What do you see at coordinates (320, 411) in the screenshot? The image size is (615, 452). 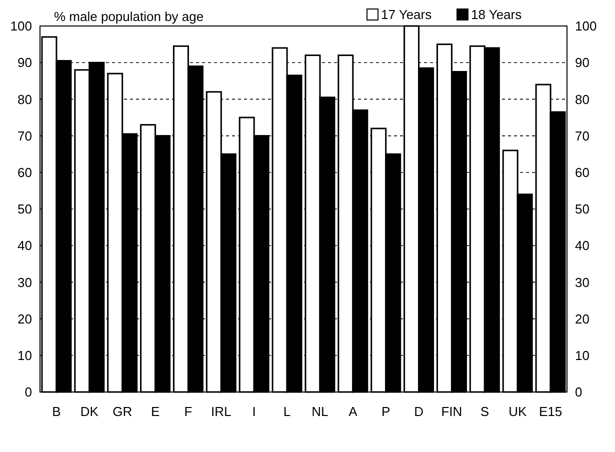 I see `x-tick-label: NL` at bounding box center [320, 411].